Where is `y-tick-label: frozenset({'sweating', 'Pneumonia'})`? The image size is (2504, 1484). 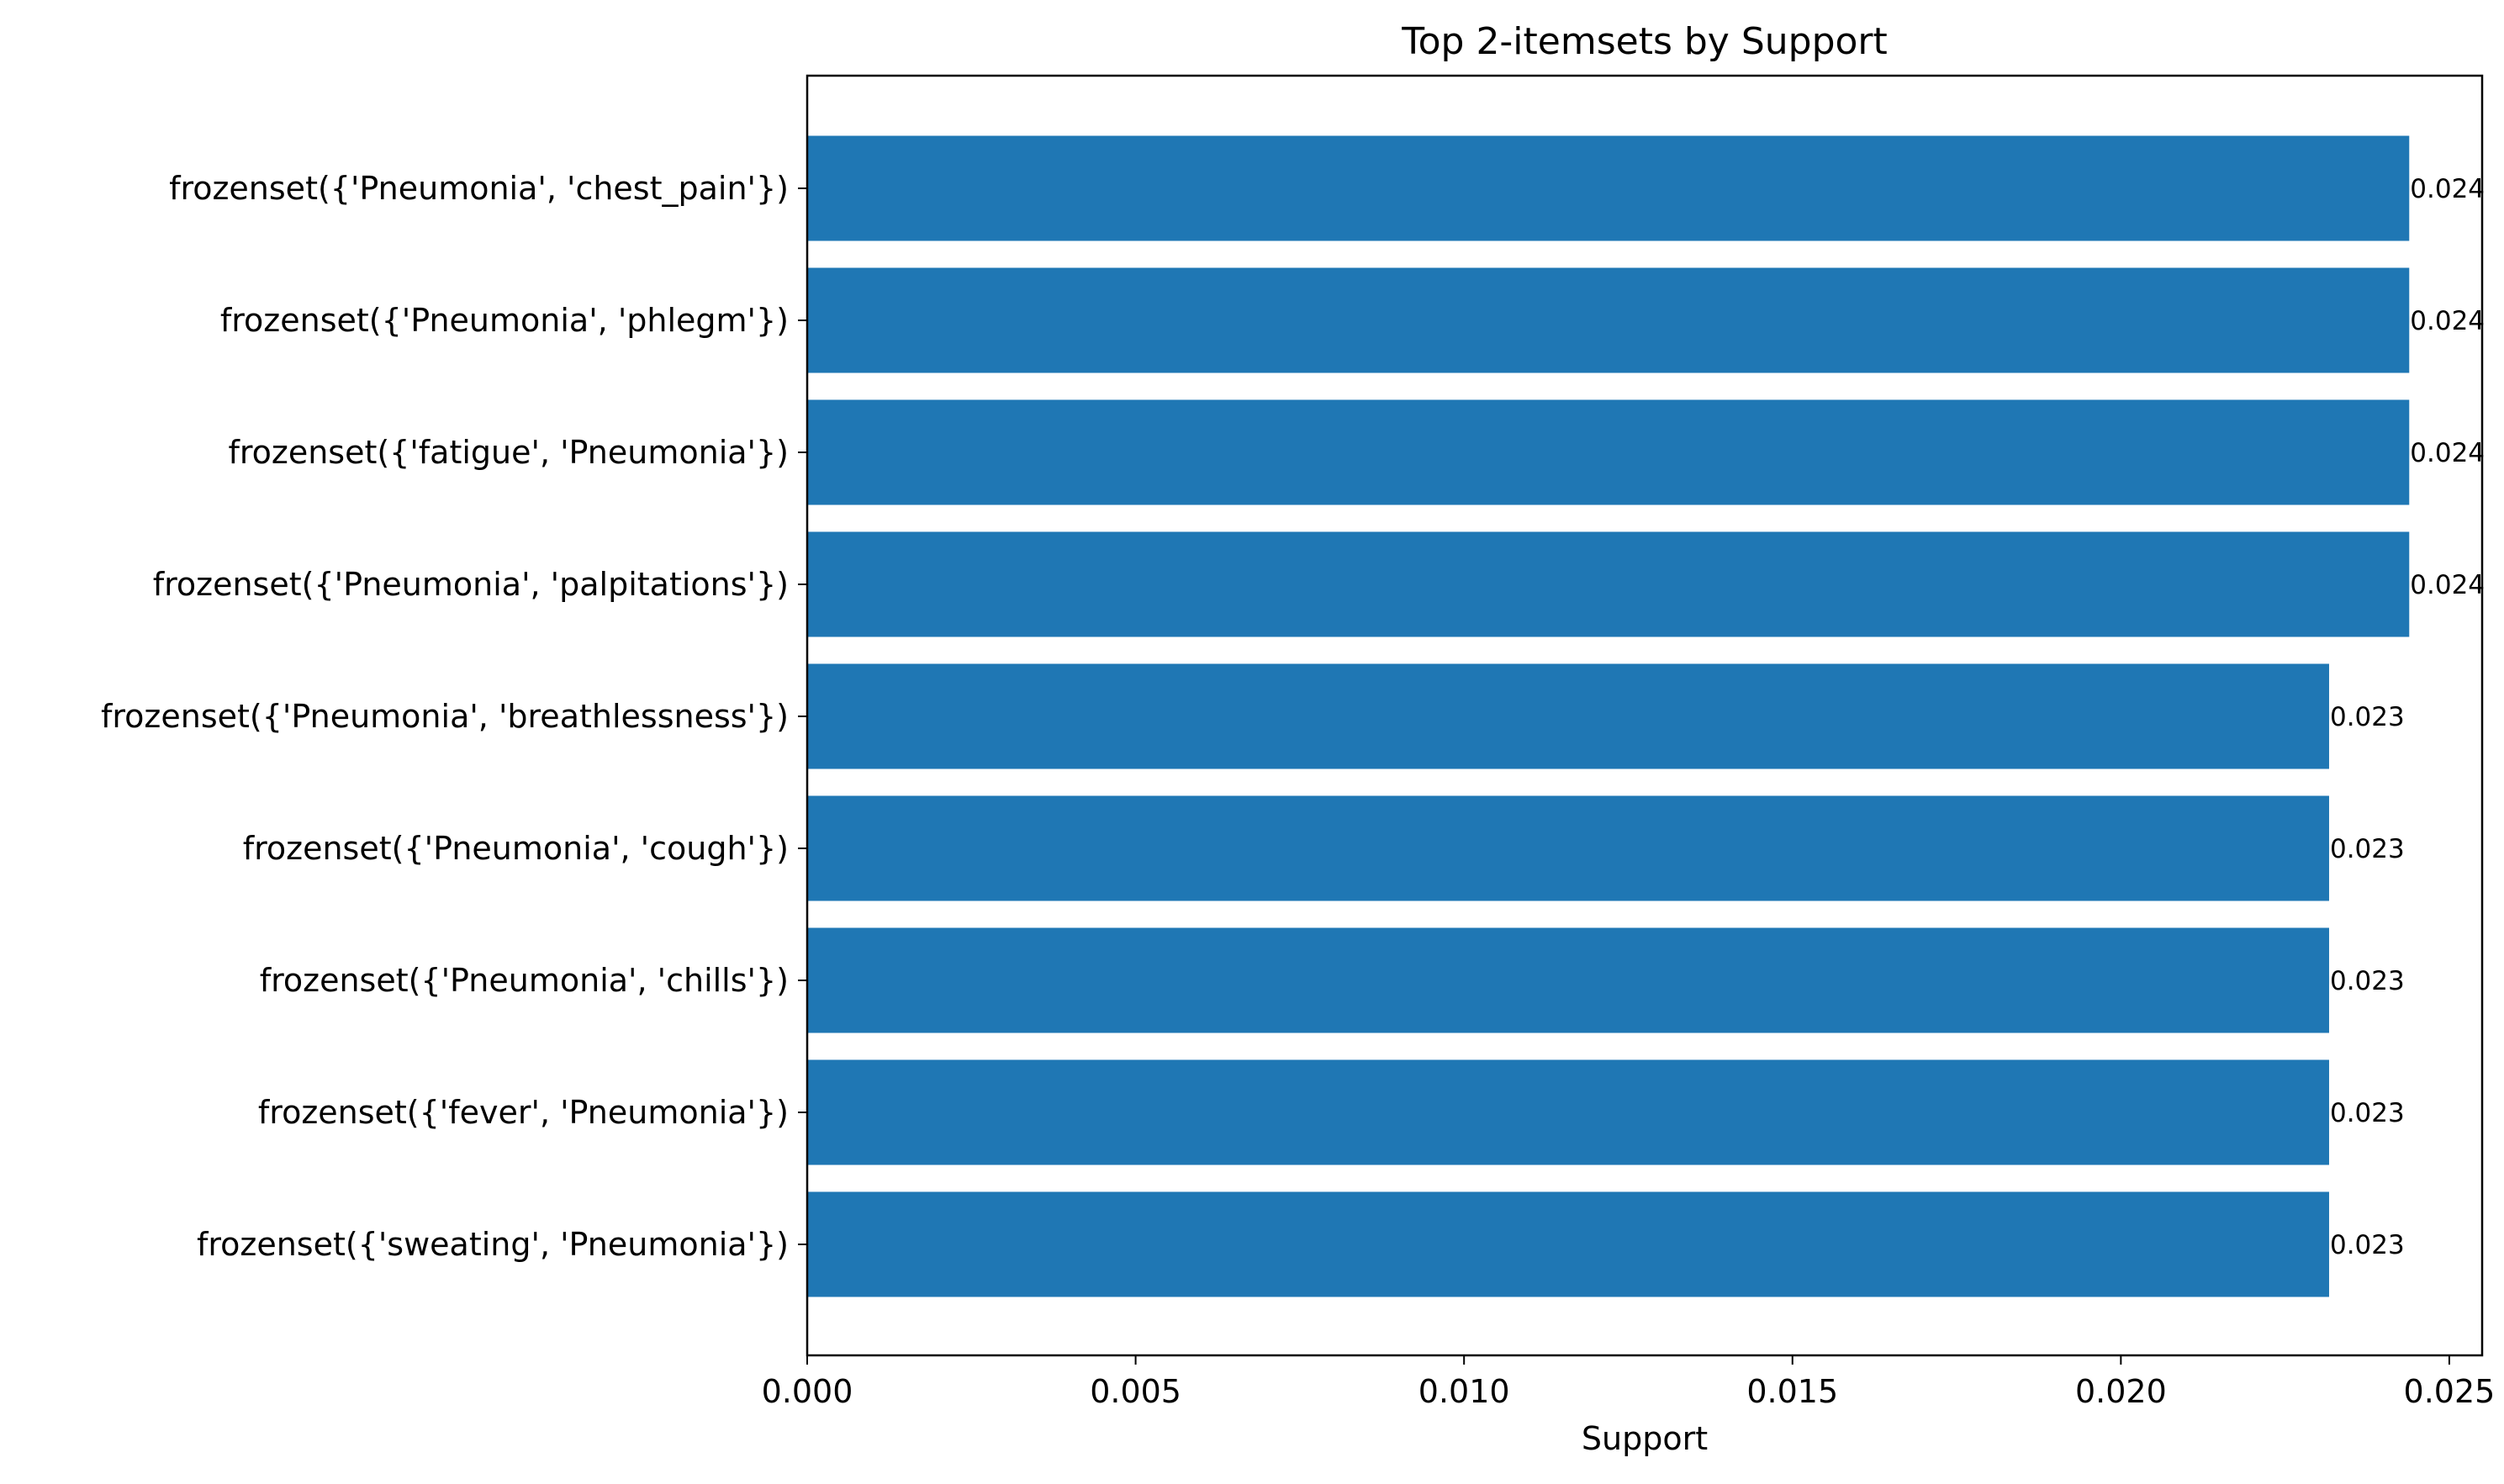 y-tick-label: frozenset({'sweating', 'Pneumonia'}) is located at coordinates (493, 1244).